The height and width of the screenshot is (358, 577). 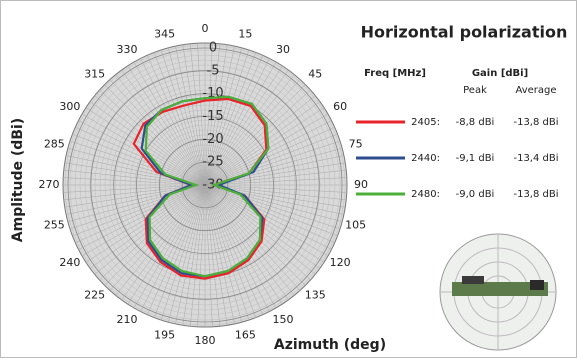 I want to click on y-axis-label: Amplitude (dBi), so click(x=18, y=180).